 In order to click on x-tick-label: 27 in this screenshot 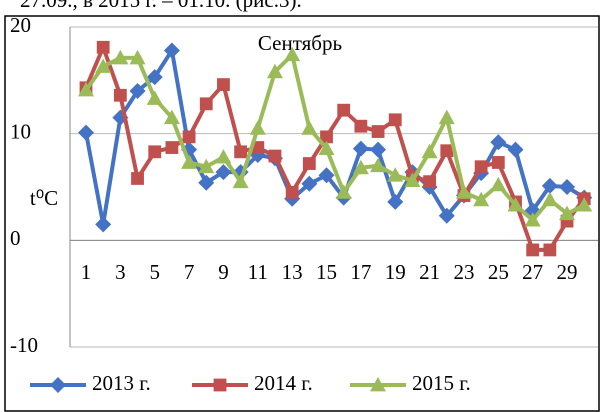, I will do `click(532, 272)`.